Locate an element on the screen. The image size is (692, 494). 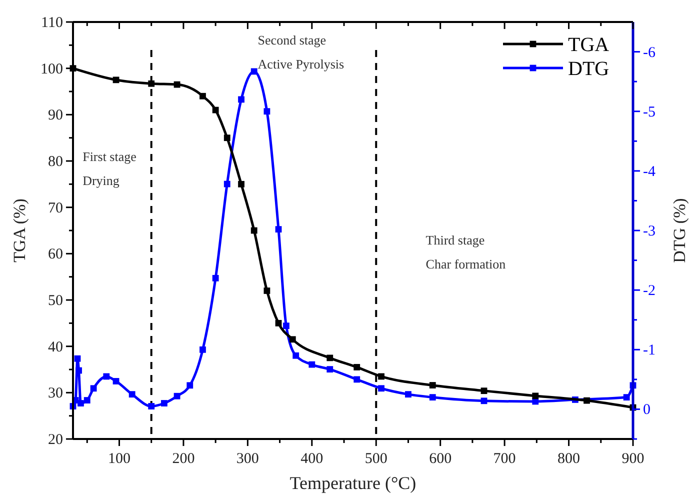
y-tick-label: 60 is located at coordinates (55, 254).